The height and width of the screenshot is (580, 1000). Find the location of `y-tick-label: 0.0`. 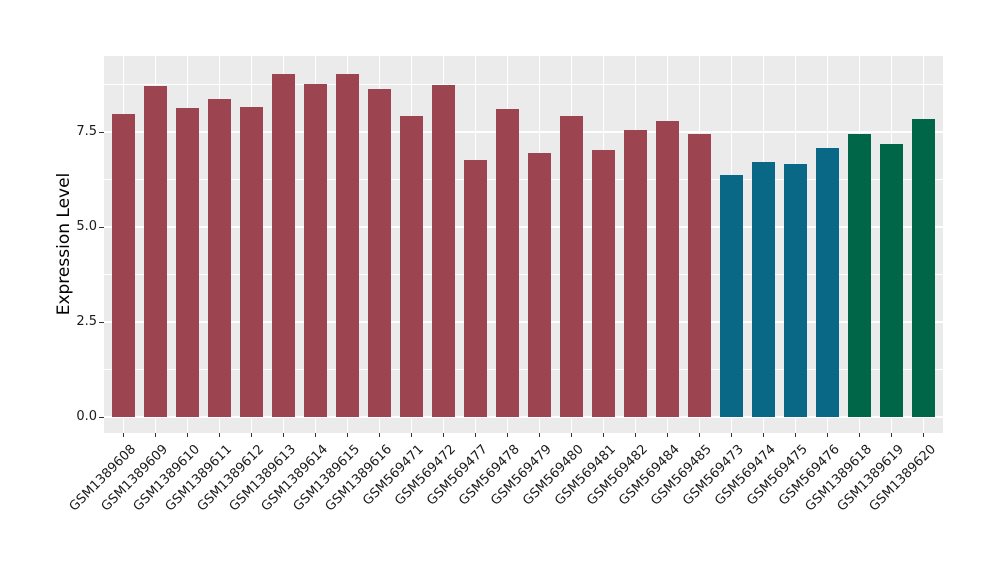

y-tick-label: 0.0 is located at coordinates (86, 416).